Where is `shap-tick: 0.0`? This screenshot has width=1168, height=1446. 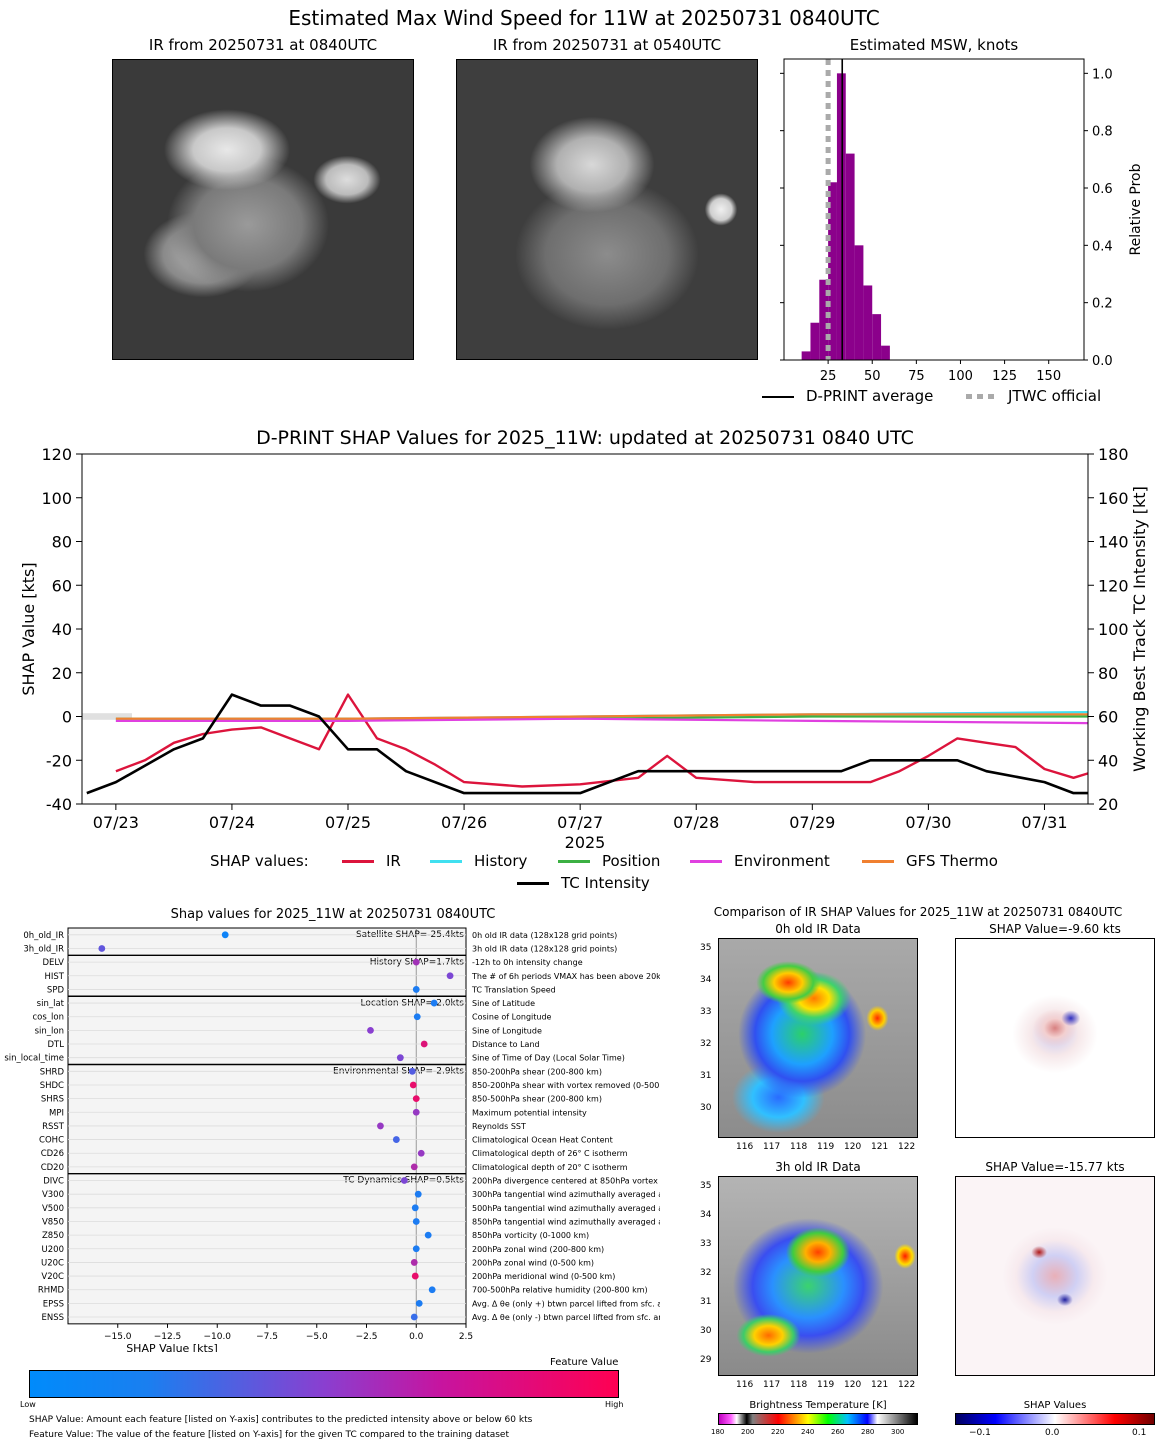 shap-tick: 0.0 is located at coordinates (1052, 1433).